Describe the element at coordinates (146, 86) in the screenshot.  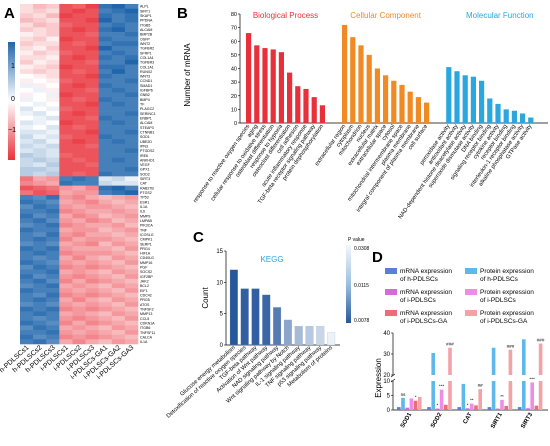
I see `heatmap-gene-label: SMAD1` at that location.